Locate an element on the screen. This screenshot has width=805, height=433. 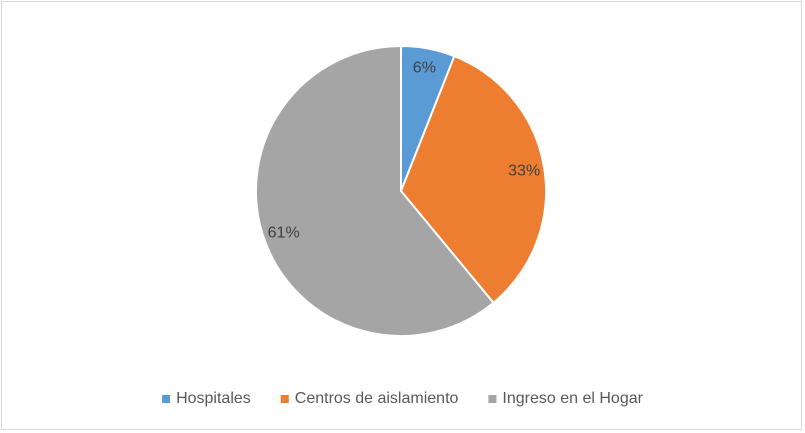
legend-label: Ingreso en el Hogar is located at coordinates (572, 398).